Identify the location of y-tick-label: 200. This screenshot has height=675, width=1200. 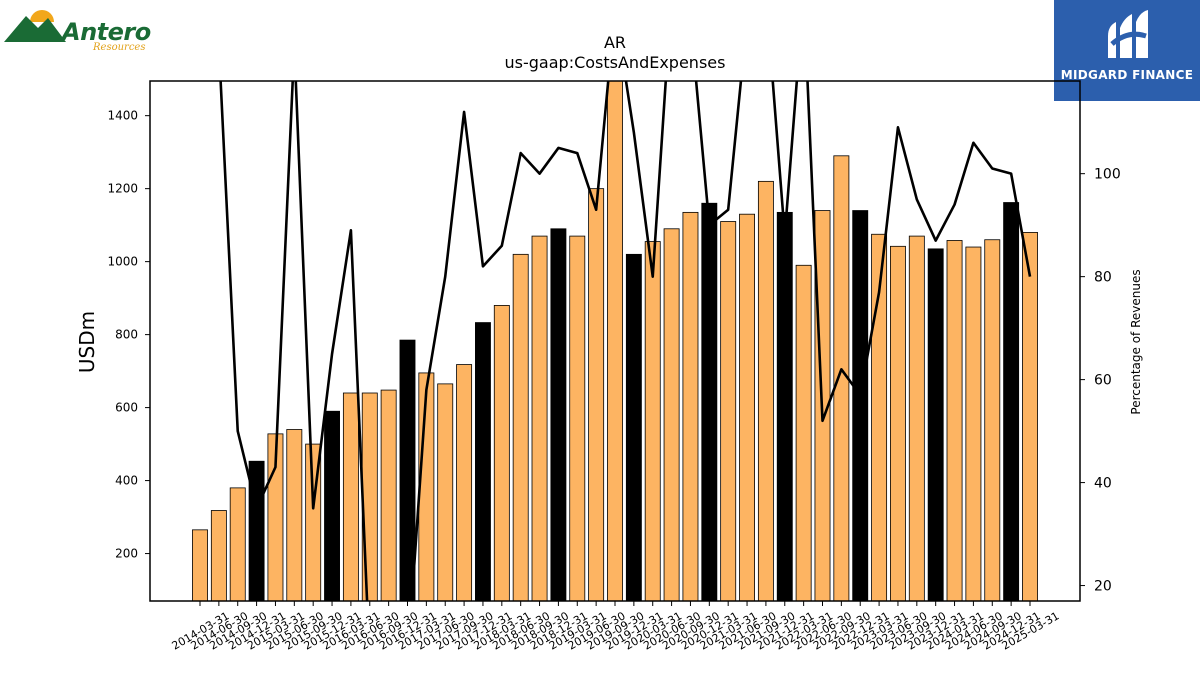
(126, 554).